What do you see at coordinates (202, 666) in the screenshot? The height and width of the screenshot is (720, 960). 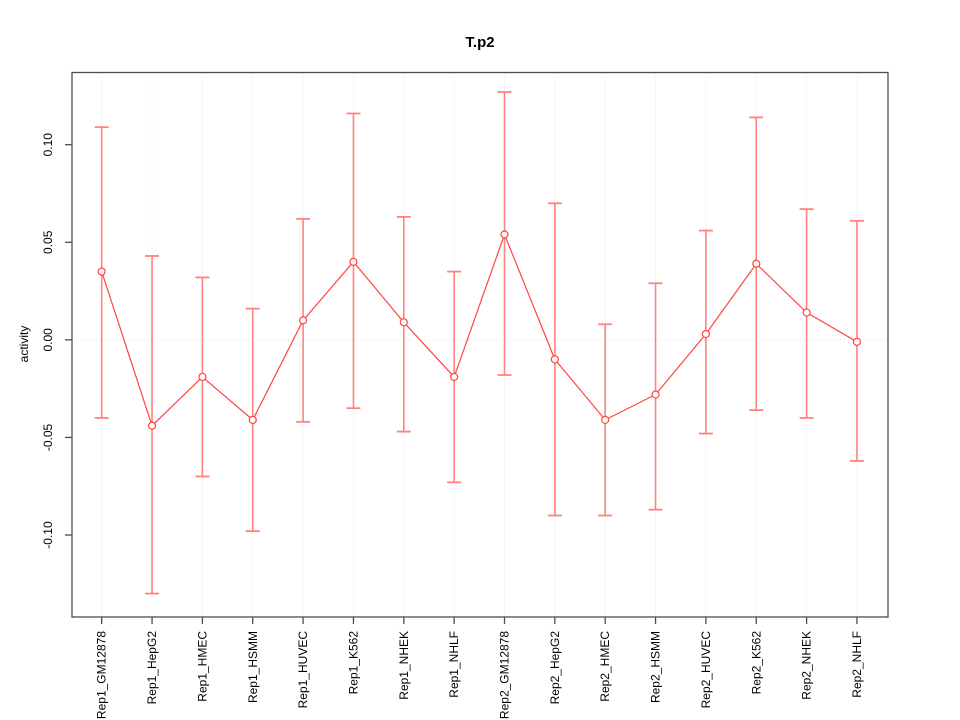 I see `x-tick-label: Rep1_HMEC` at bounding box center [202, 666].